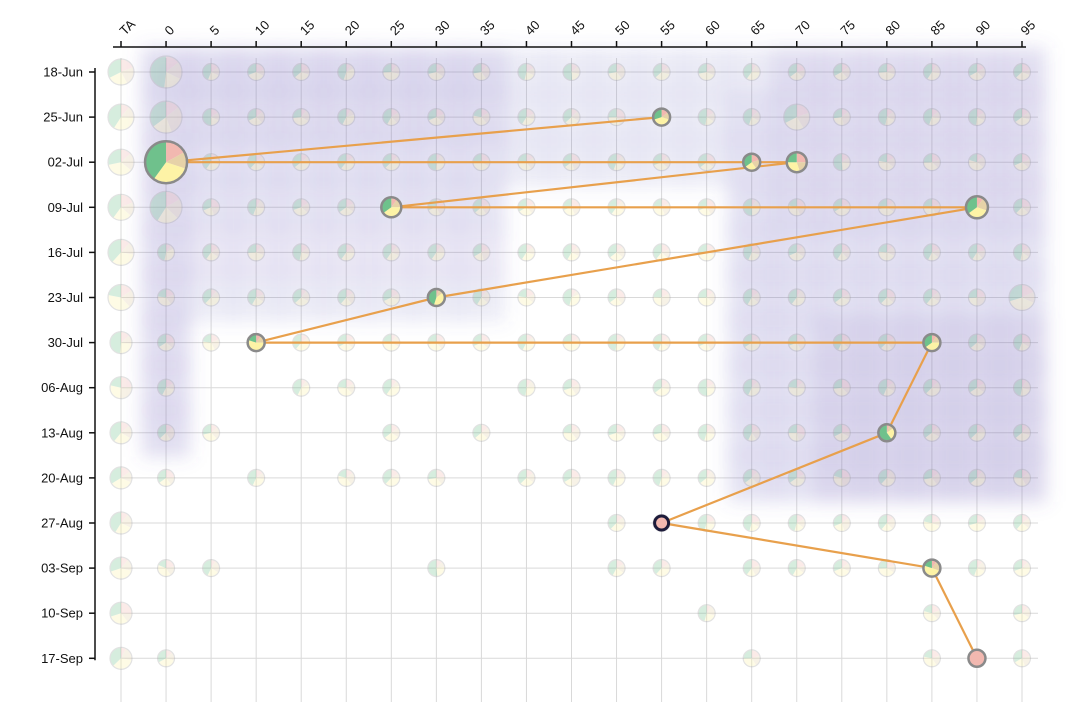 This screenshot has height=723, width=1073. Describe the element at coordinates (937, 27) in the screenshot. I see `x-tick-label: 85` at that location.